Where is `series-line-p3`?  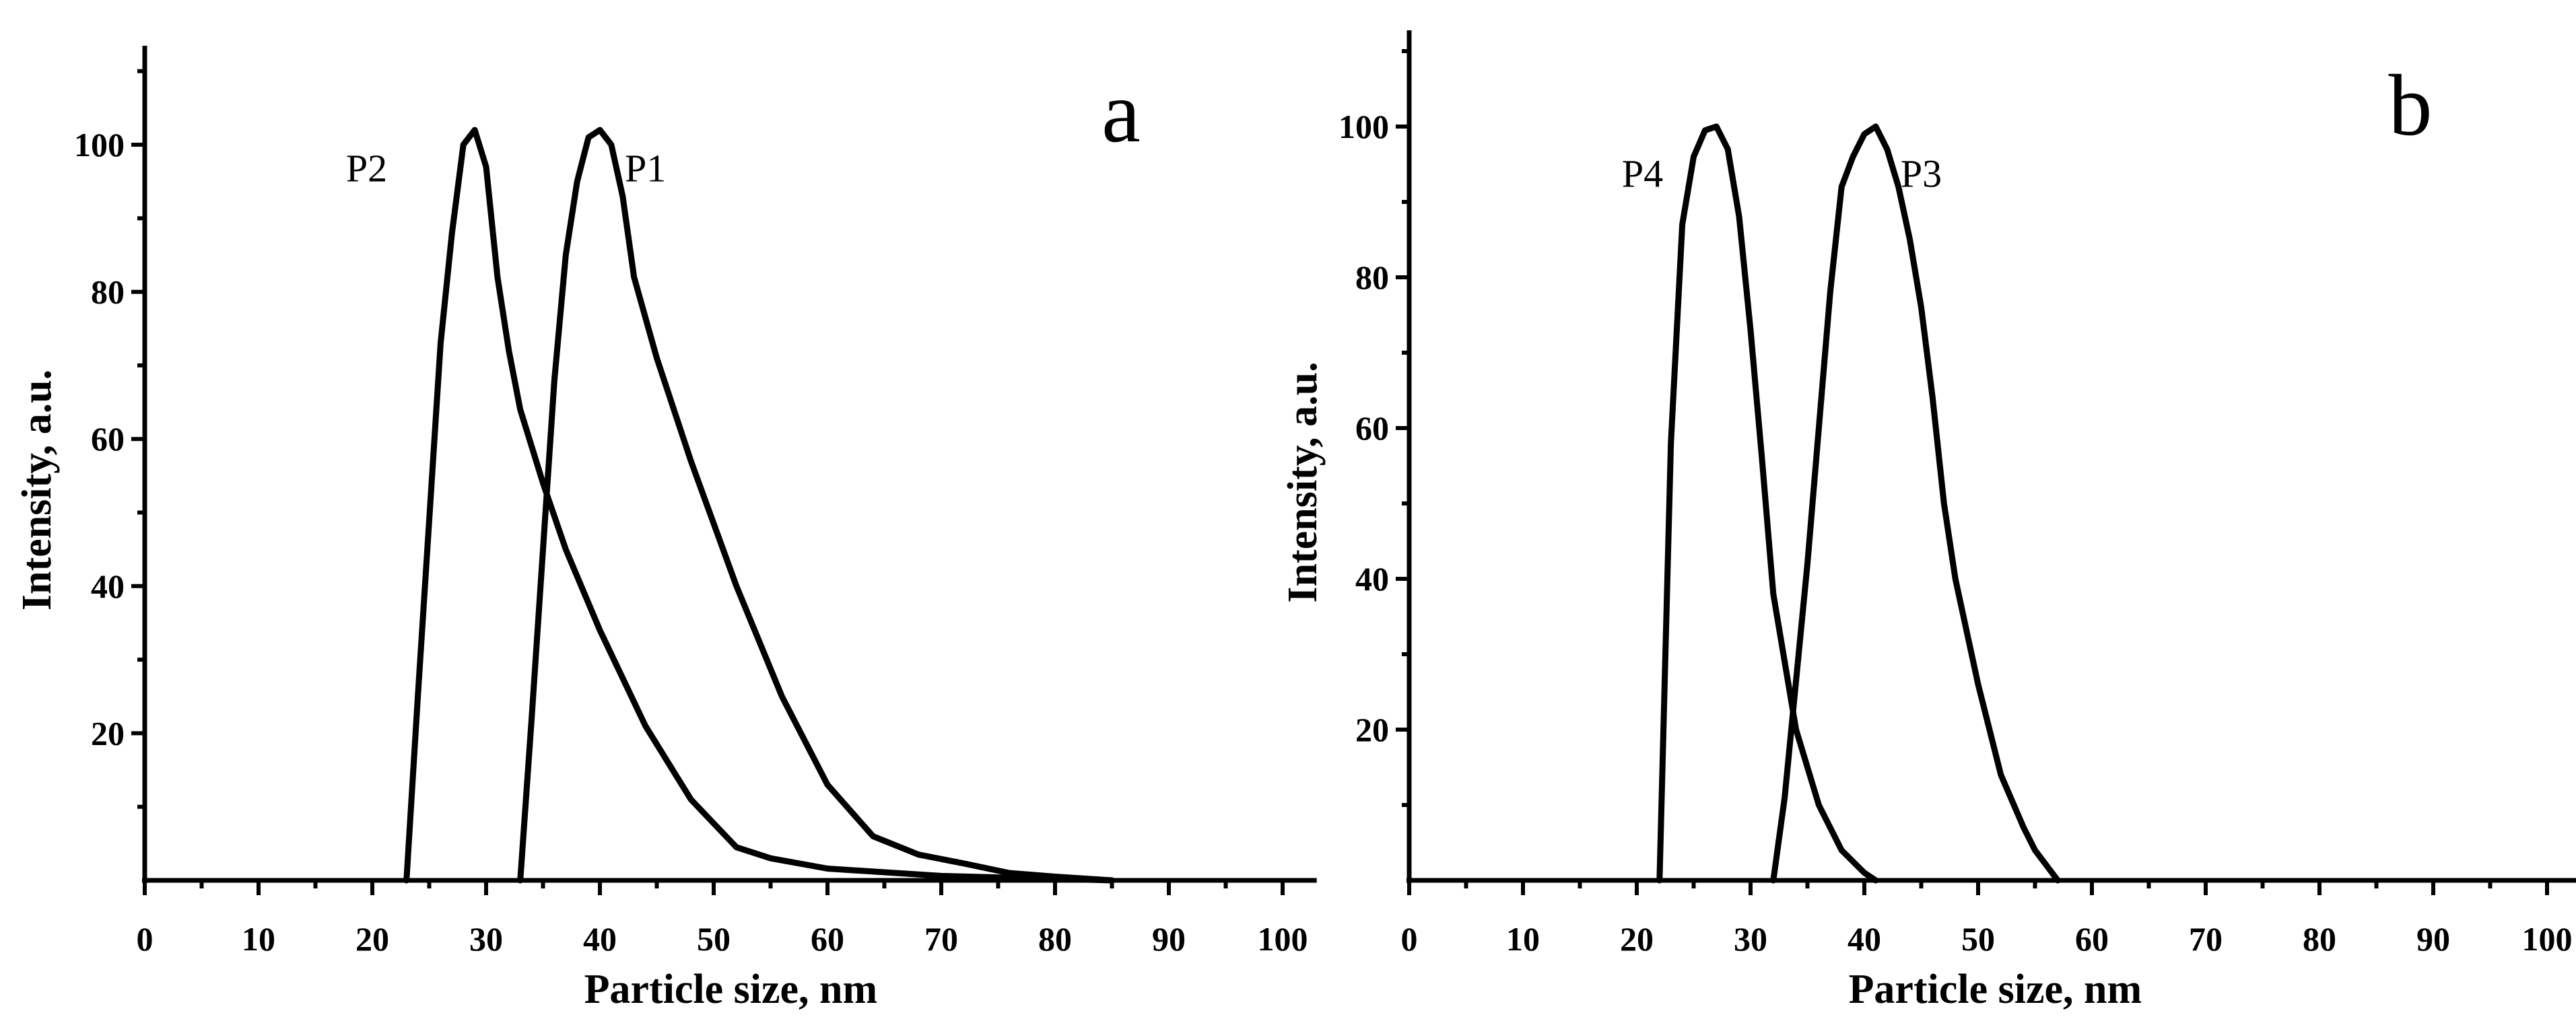
series-line-p3 is located at coordinates (1915, 503).